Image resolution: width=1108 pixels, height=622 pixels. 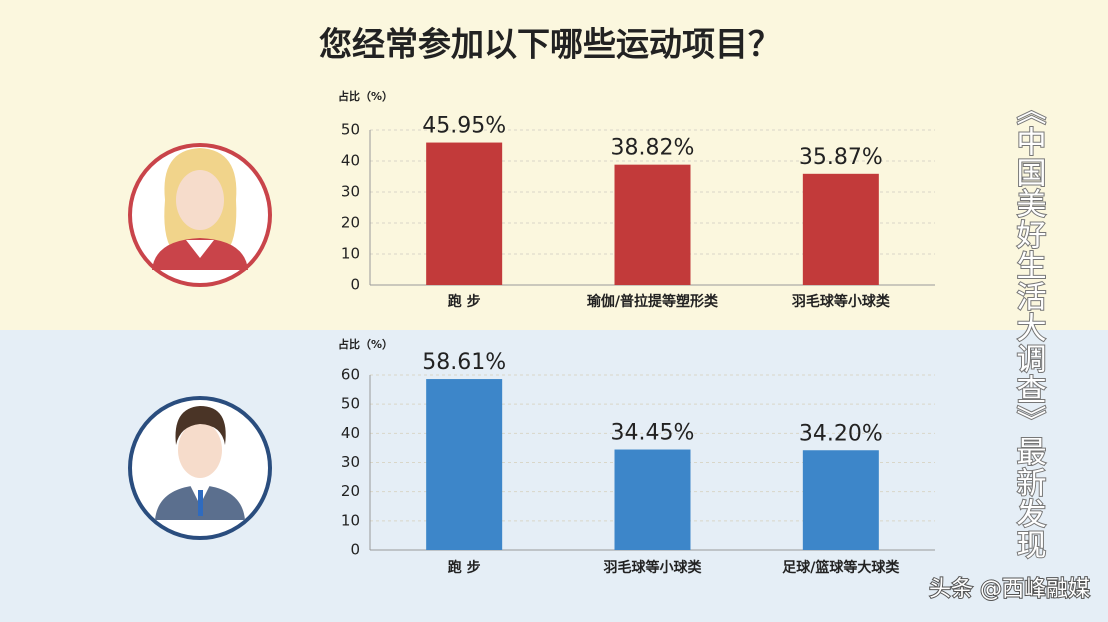 What do you see at coordinates (841, 433) in the screenshot?
I see `value-label: 34.20%` at bounding box center [841, 433].